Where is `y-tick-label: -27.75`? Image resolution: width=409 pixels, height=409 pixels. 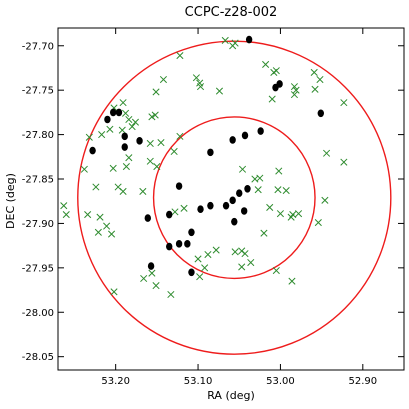 y-tick-label: -27.75 is located at coordinates (38, 91).